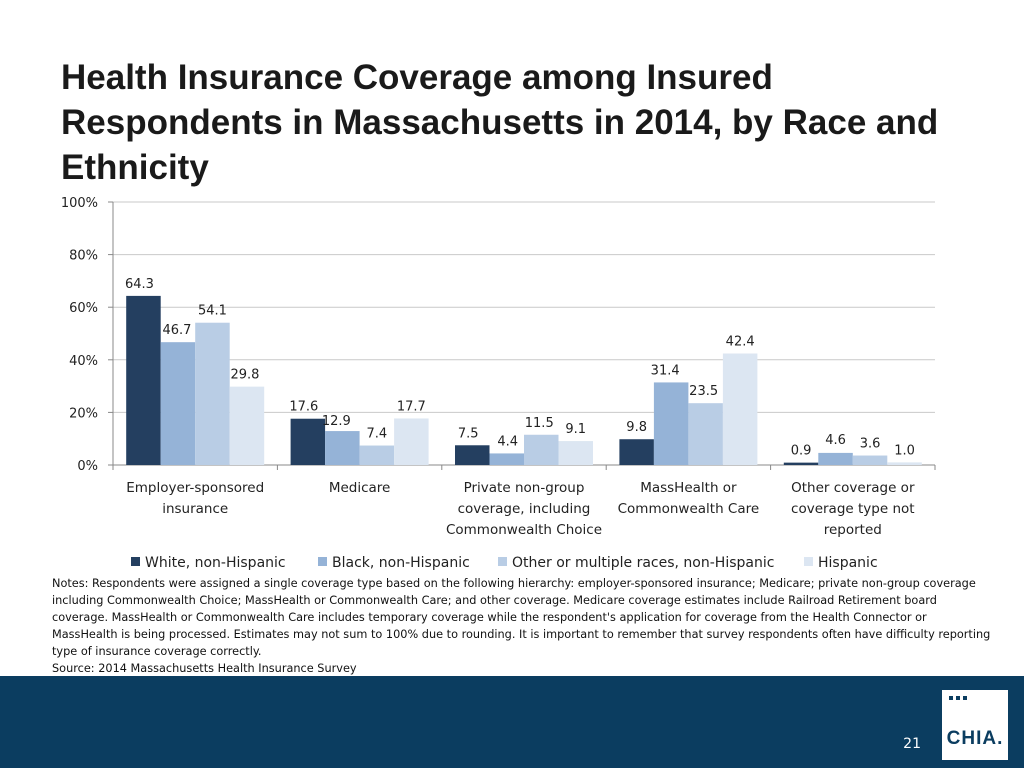 The image size is (1024, 768). I want to click on y-tick-label: 40%, so click(83, 361).